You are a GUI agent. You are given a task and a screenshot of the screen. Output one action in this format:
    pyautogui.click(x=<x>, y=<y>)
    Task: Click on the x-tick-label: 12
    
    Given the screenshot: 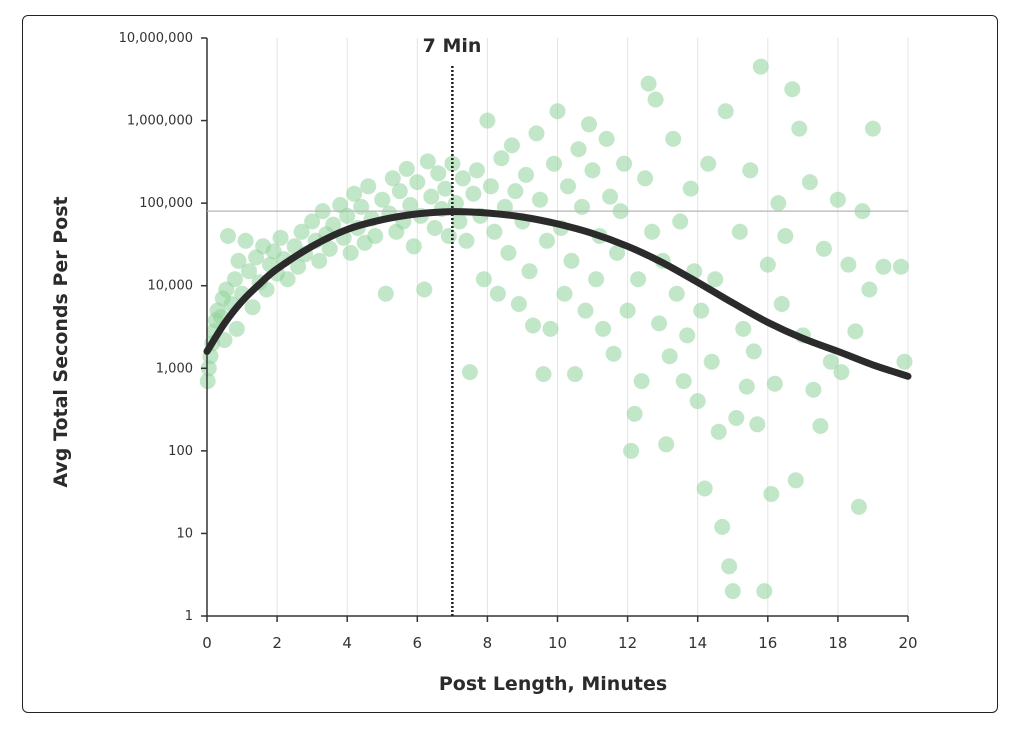 What is the action you would take?
    pyautogui.click(x=627, y=643)
    